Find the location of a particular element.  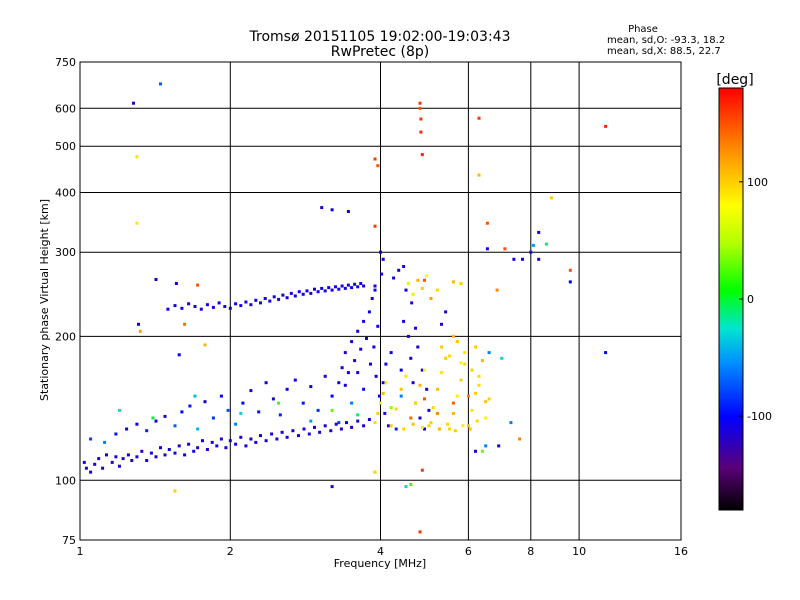

colorbar: [deg] 100 0 -100 is located at coordinates (744, 291).